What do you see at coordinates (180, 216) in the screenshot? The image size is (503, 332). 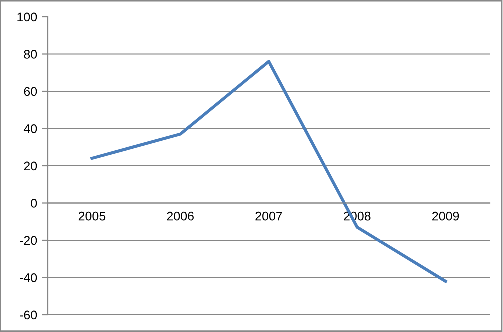 I see `x-tick-label: 2006` at bounding box center [180, 216].